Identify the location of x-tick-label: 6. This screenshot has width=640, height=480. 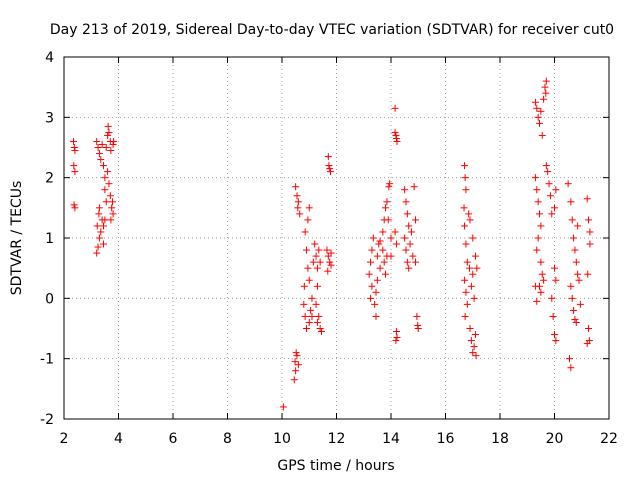
(173, 439).